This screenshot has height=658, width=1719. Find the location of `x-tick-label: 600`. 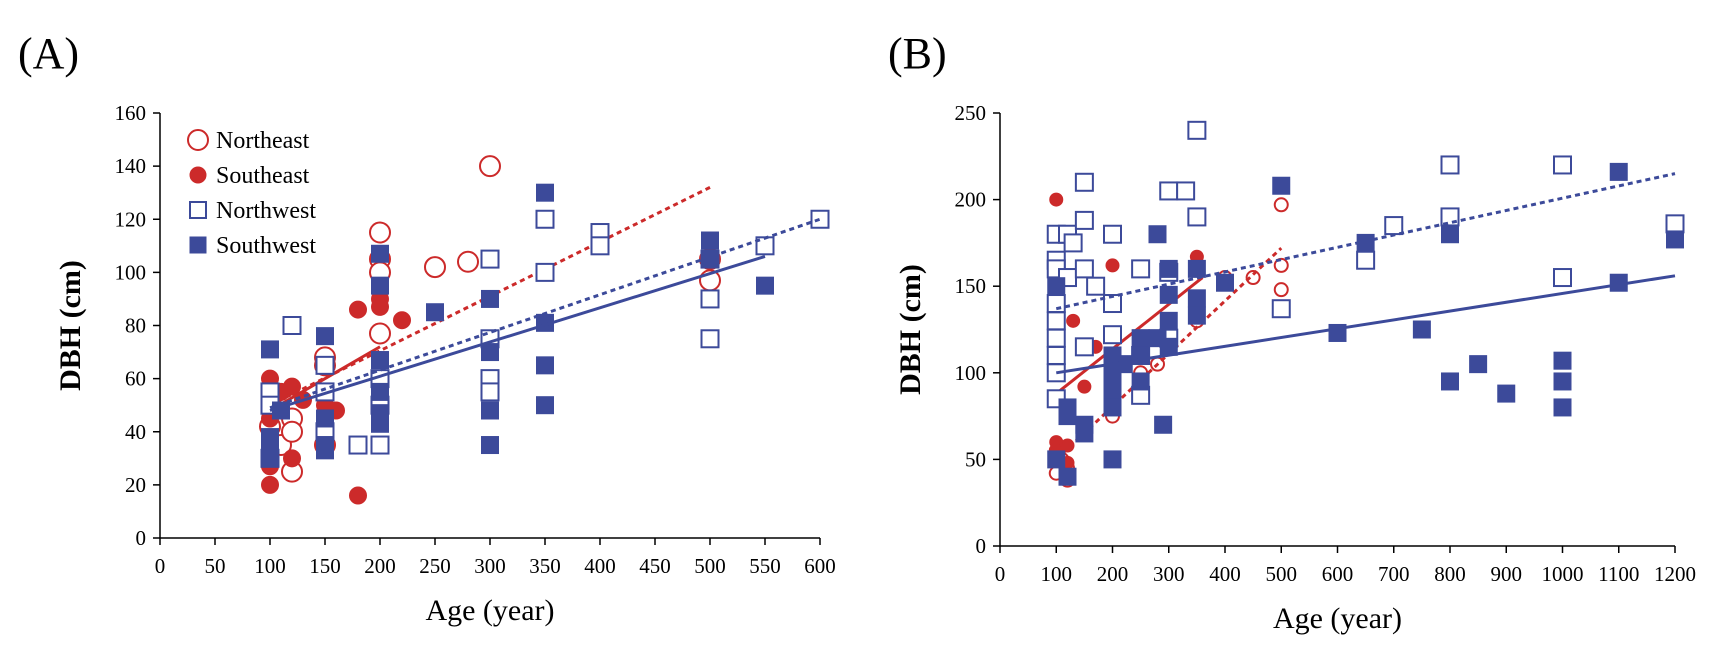

x-tick-label: 600 is located at coordinates (1338, 574).